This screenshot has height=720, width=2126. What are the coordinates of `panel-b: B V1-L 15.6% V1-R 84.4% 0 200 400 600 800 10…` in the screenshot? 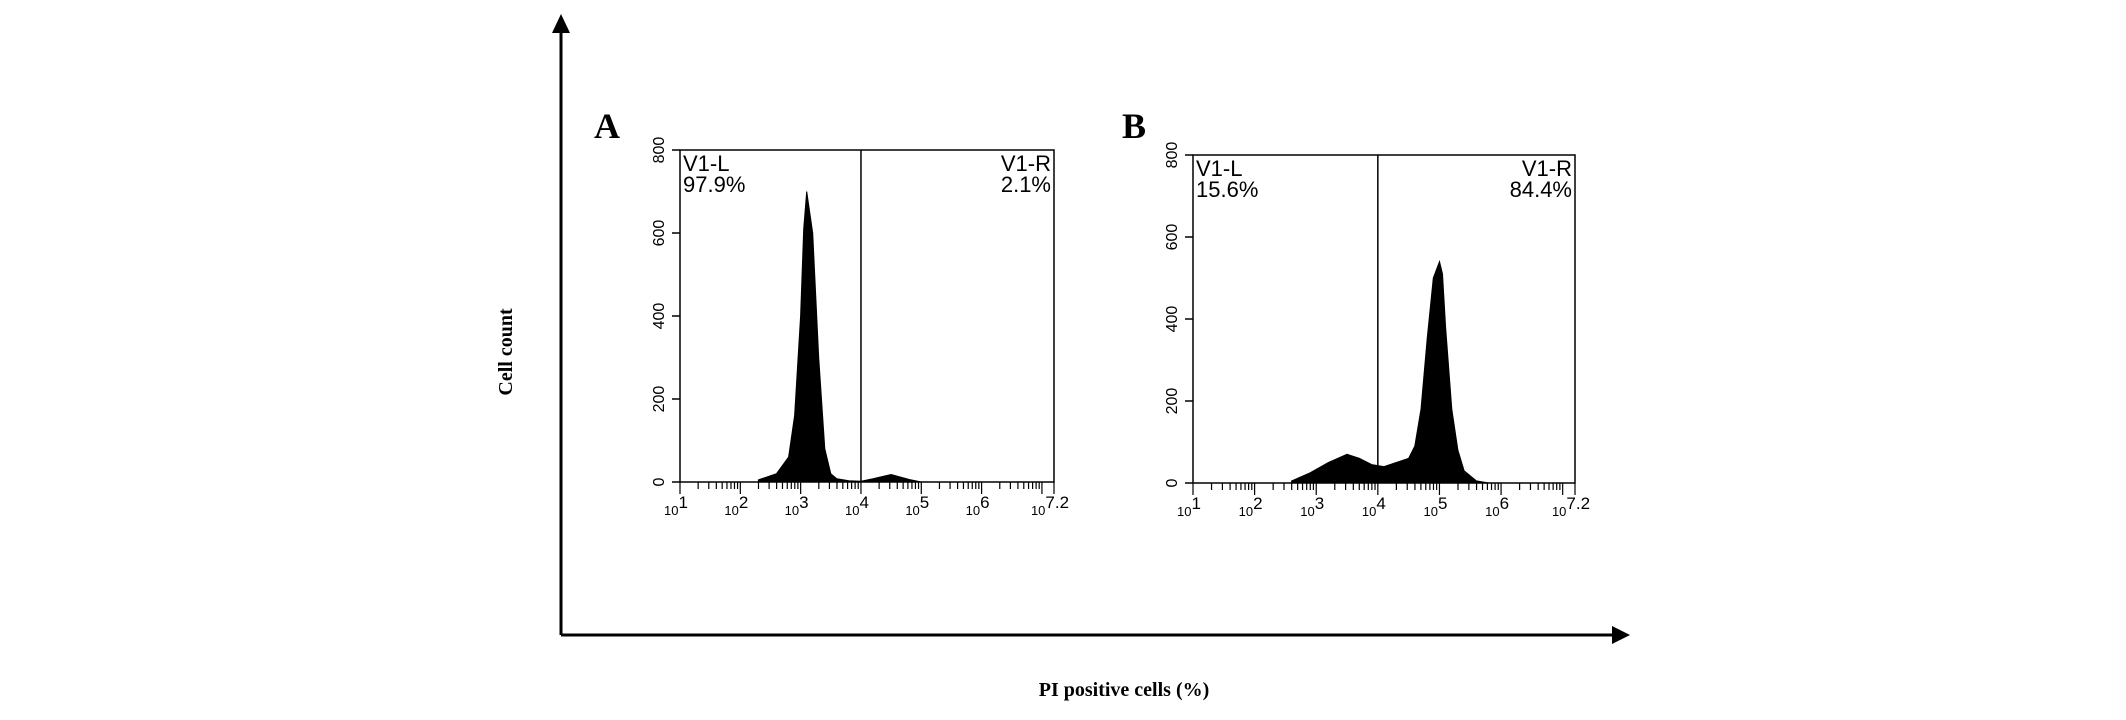 It's located at (1356, 312).